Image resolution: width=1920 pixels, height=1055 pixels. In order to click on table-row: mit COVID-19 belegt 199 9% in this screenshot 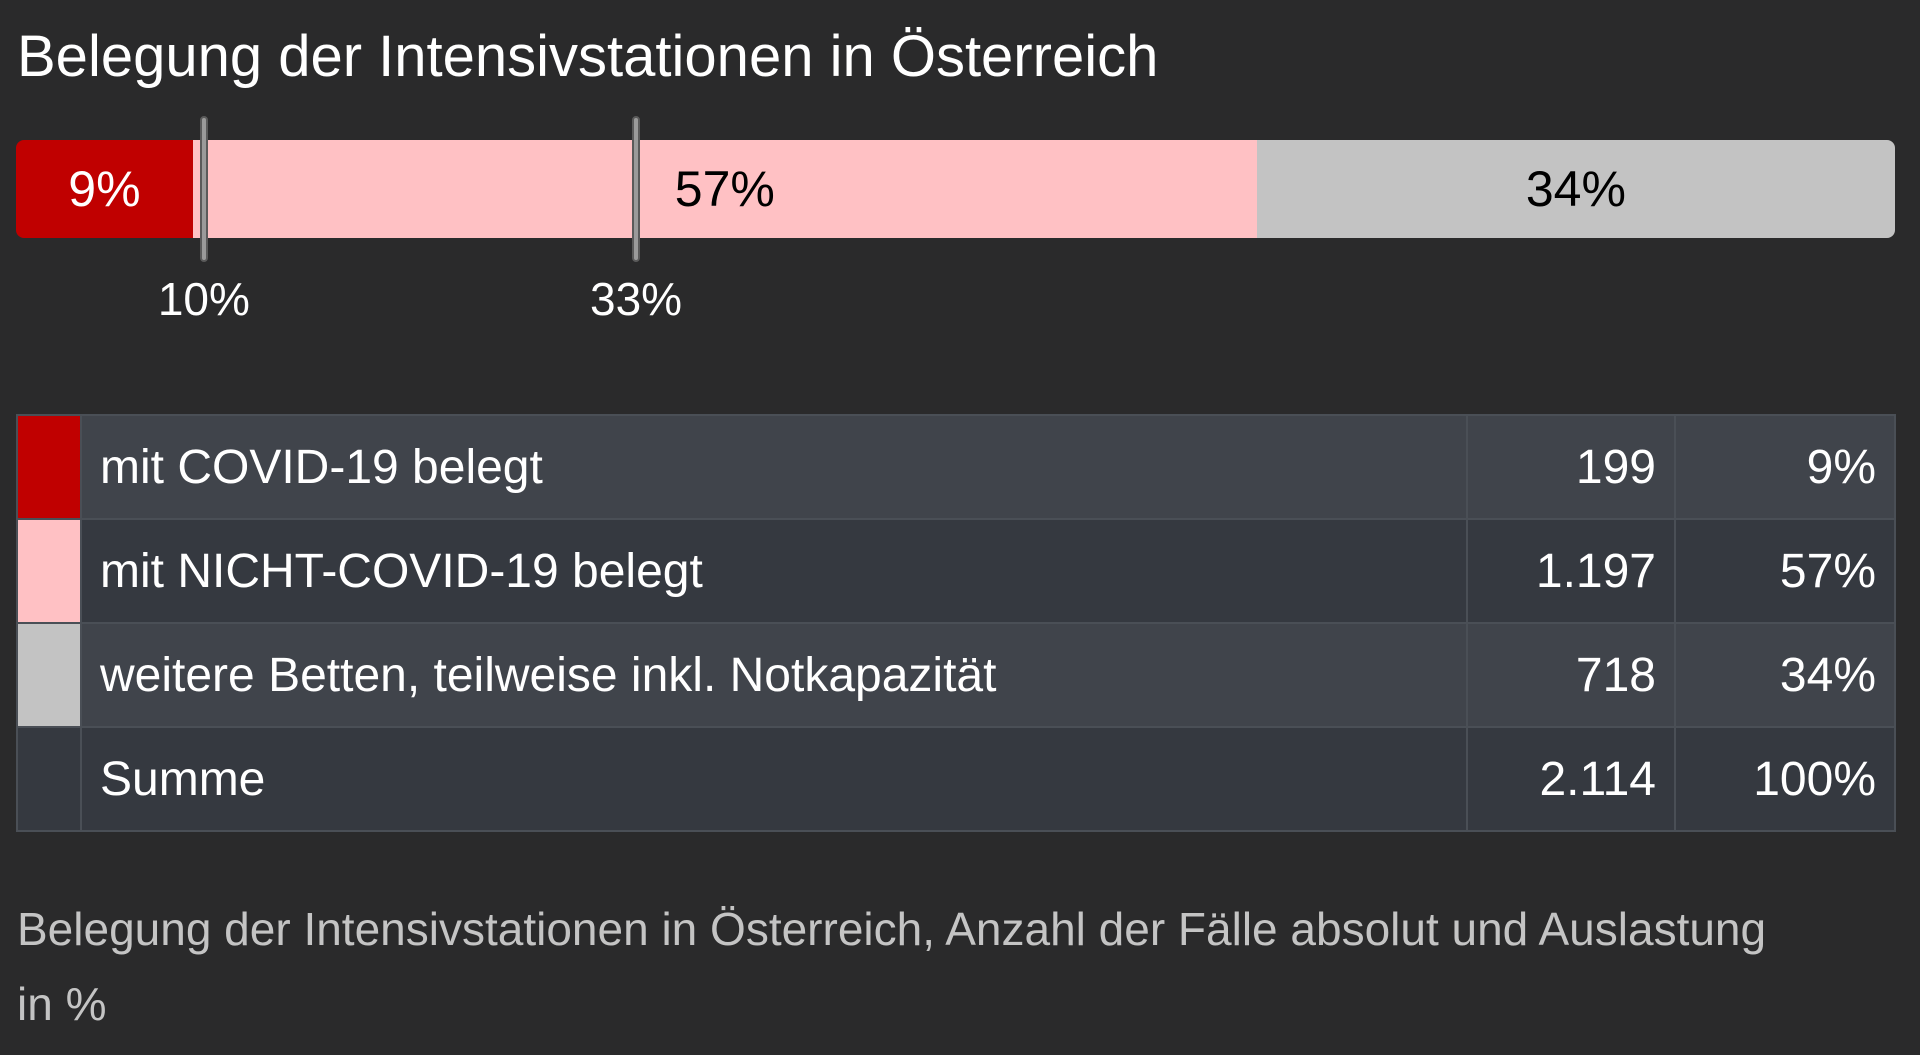, I will do `click(956, 467)`.